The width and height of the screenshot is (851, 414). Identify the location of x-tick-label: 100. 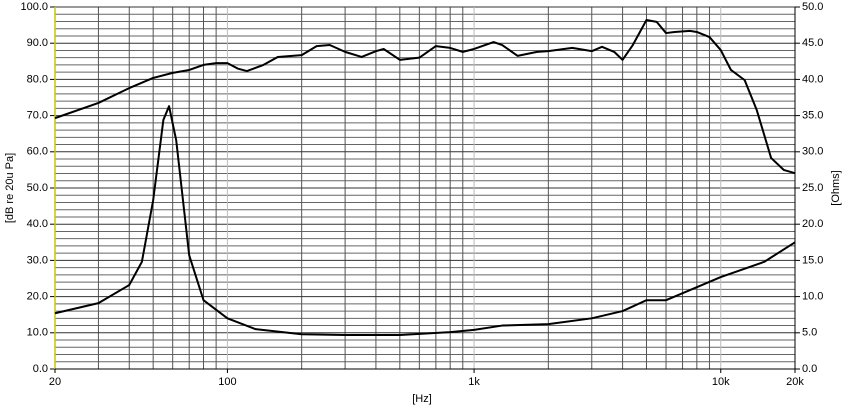
(227, 382).